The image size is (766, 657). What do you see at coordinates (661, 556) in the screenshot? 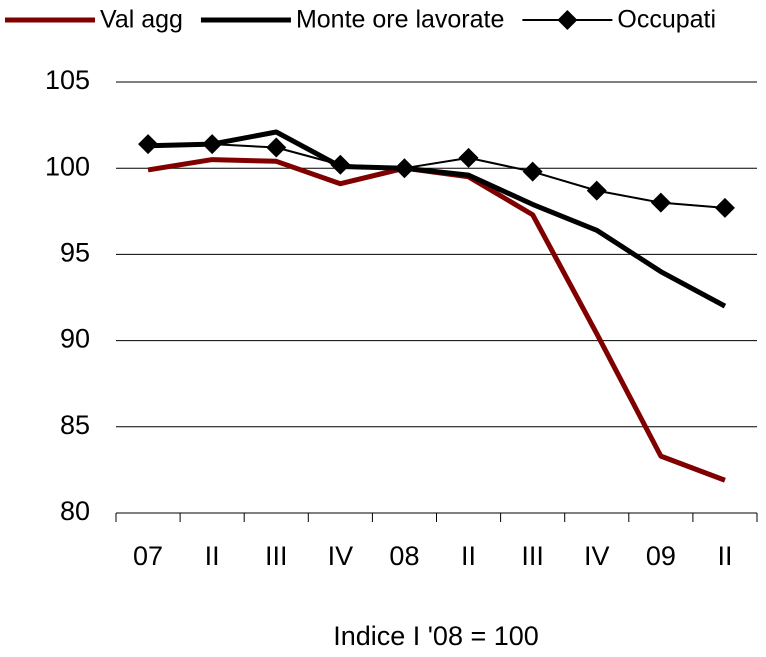
I see `x-tick-label: 09` at bounding box center [661, 556].